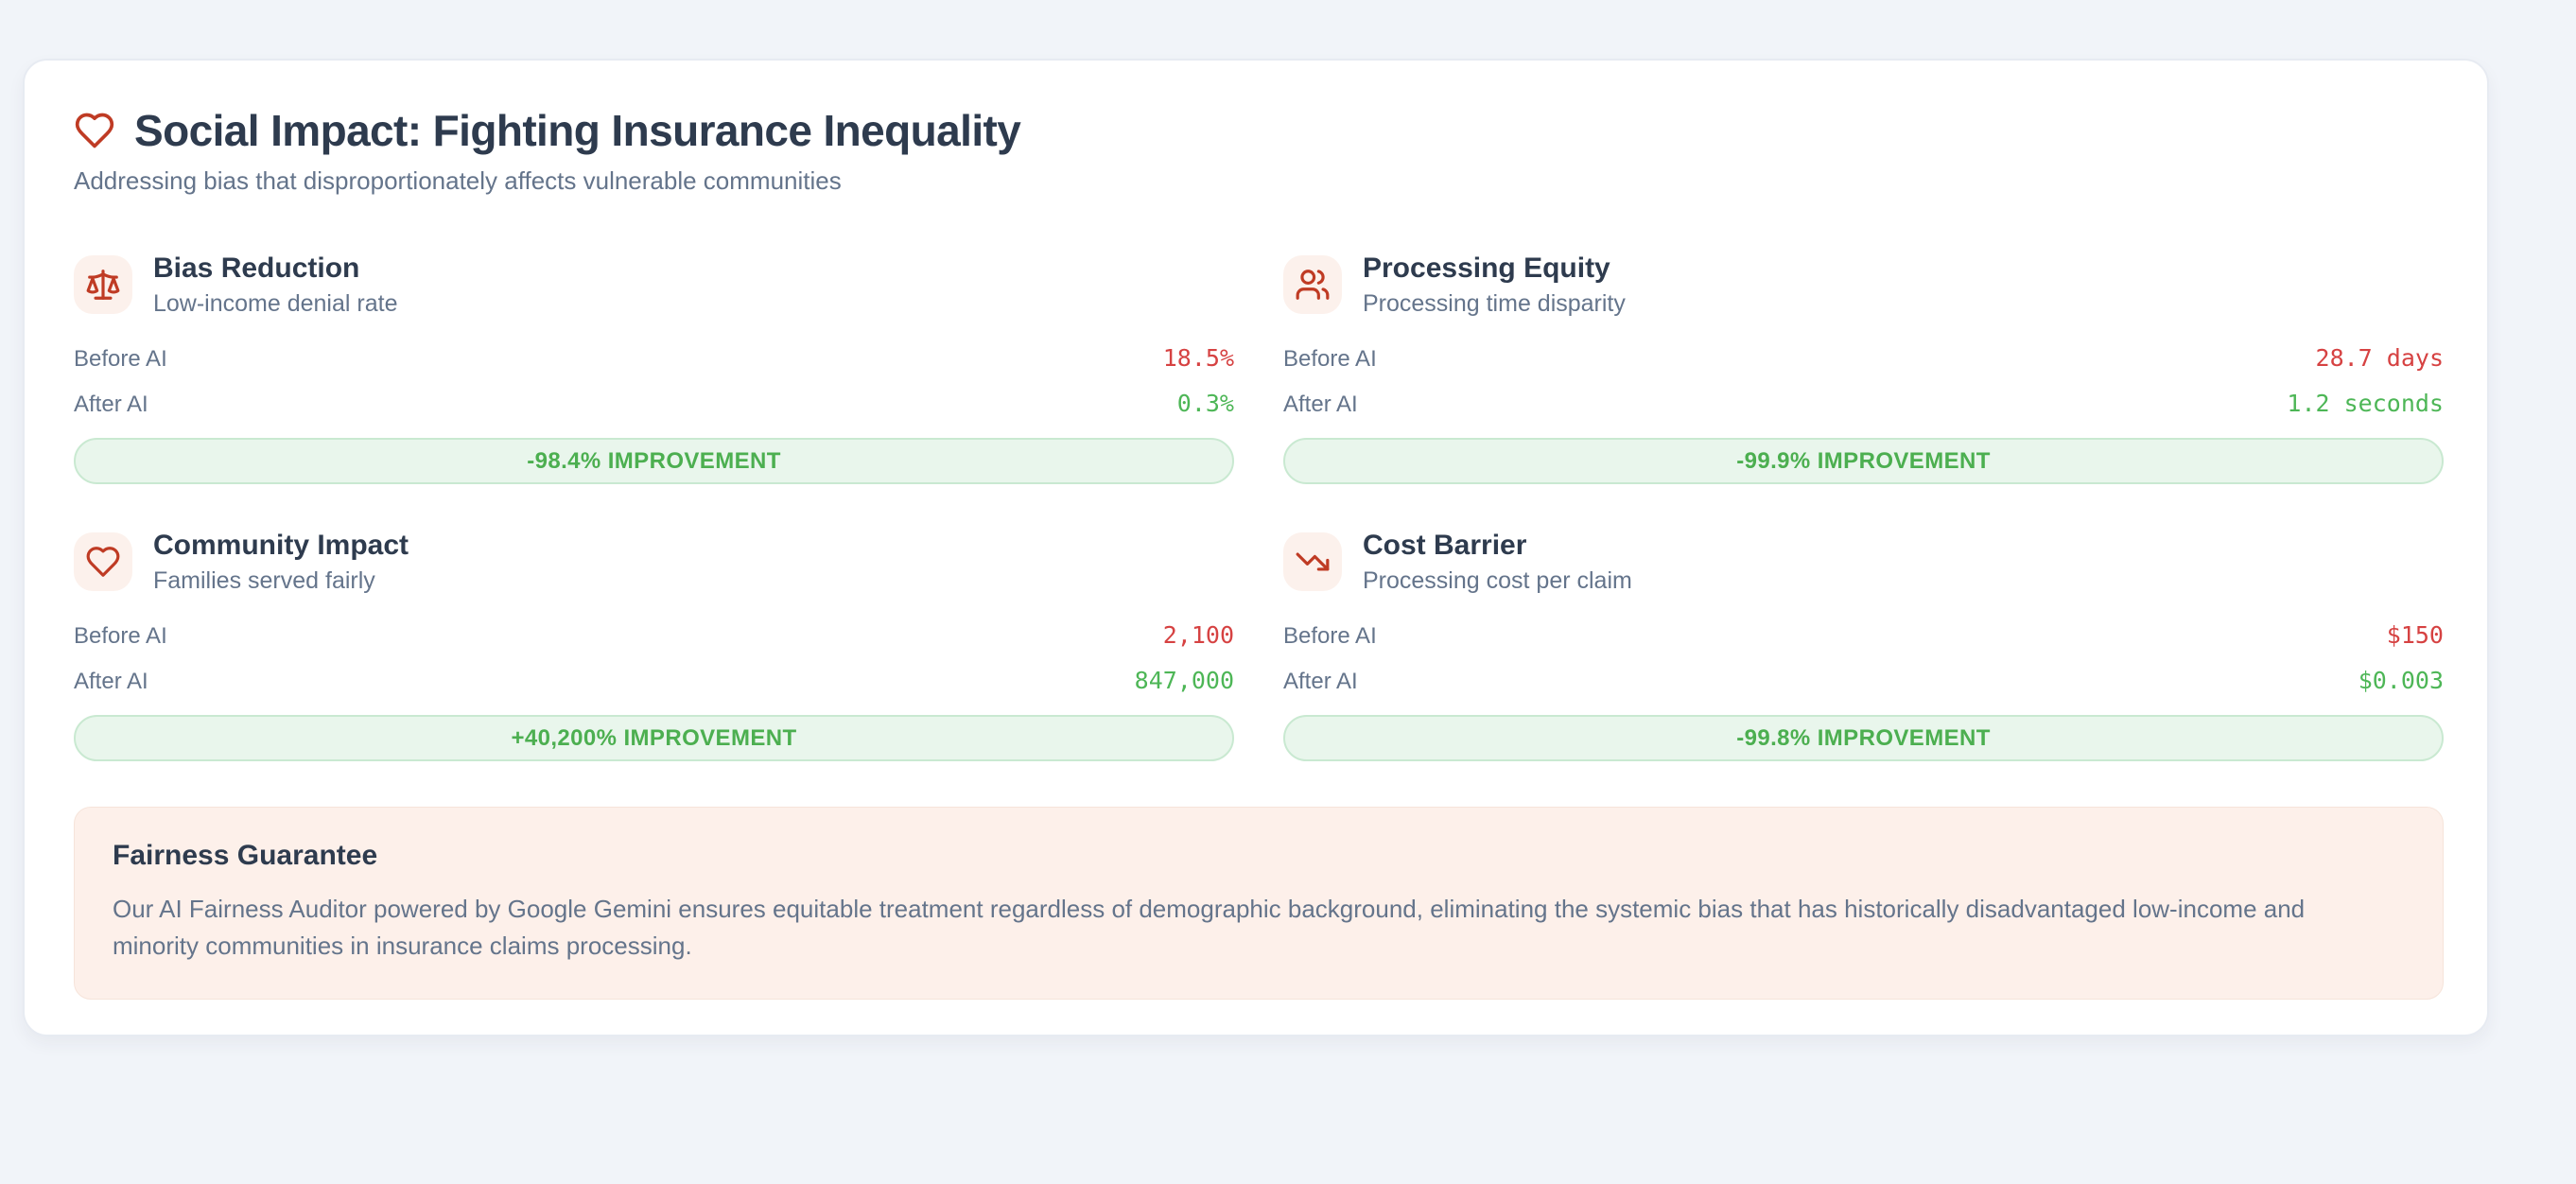 The width and height of the screenshot is (2576, 1184). I want to click on trending-down-icon, so click(1312, 561).